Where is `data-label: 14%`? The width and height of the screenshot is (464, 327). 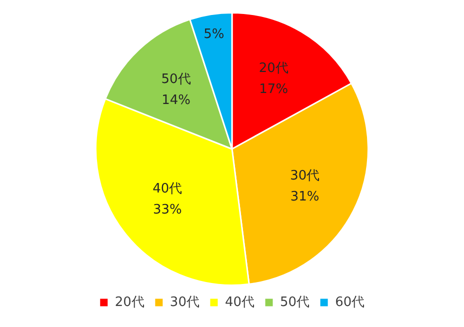 data-label: 14% is located at coordinates (176, 100).